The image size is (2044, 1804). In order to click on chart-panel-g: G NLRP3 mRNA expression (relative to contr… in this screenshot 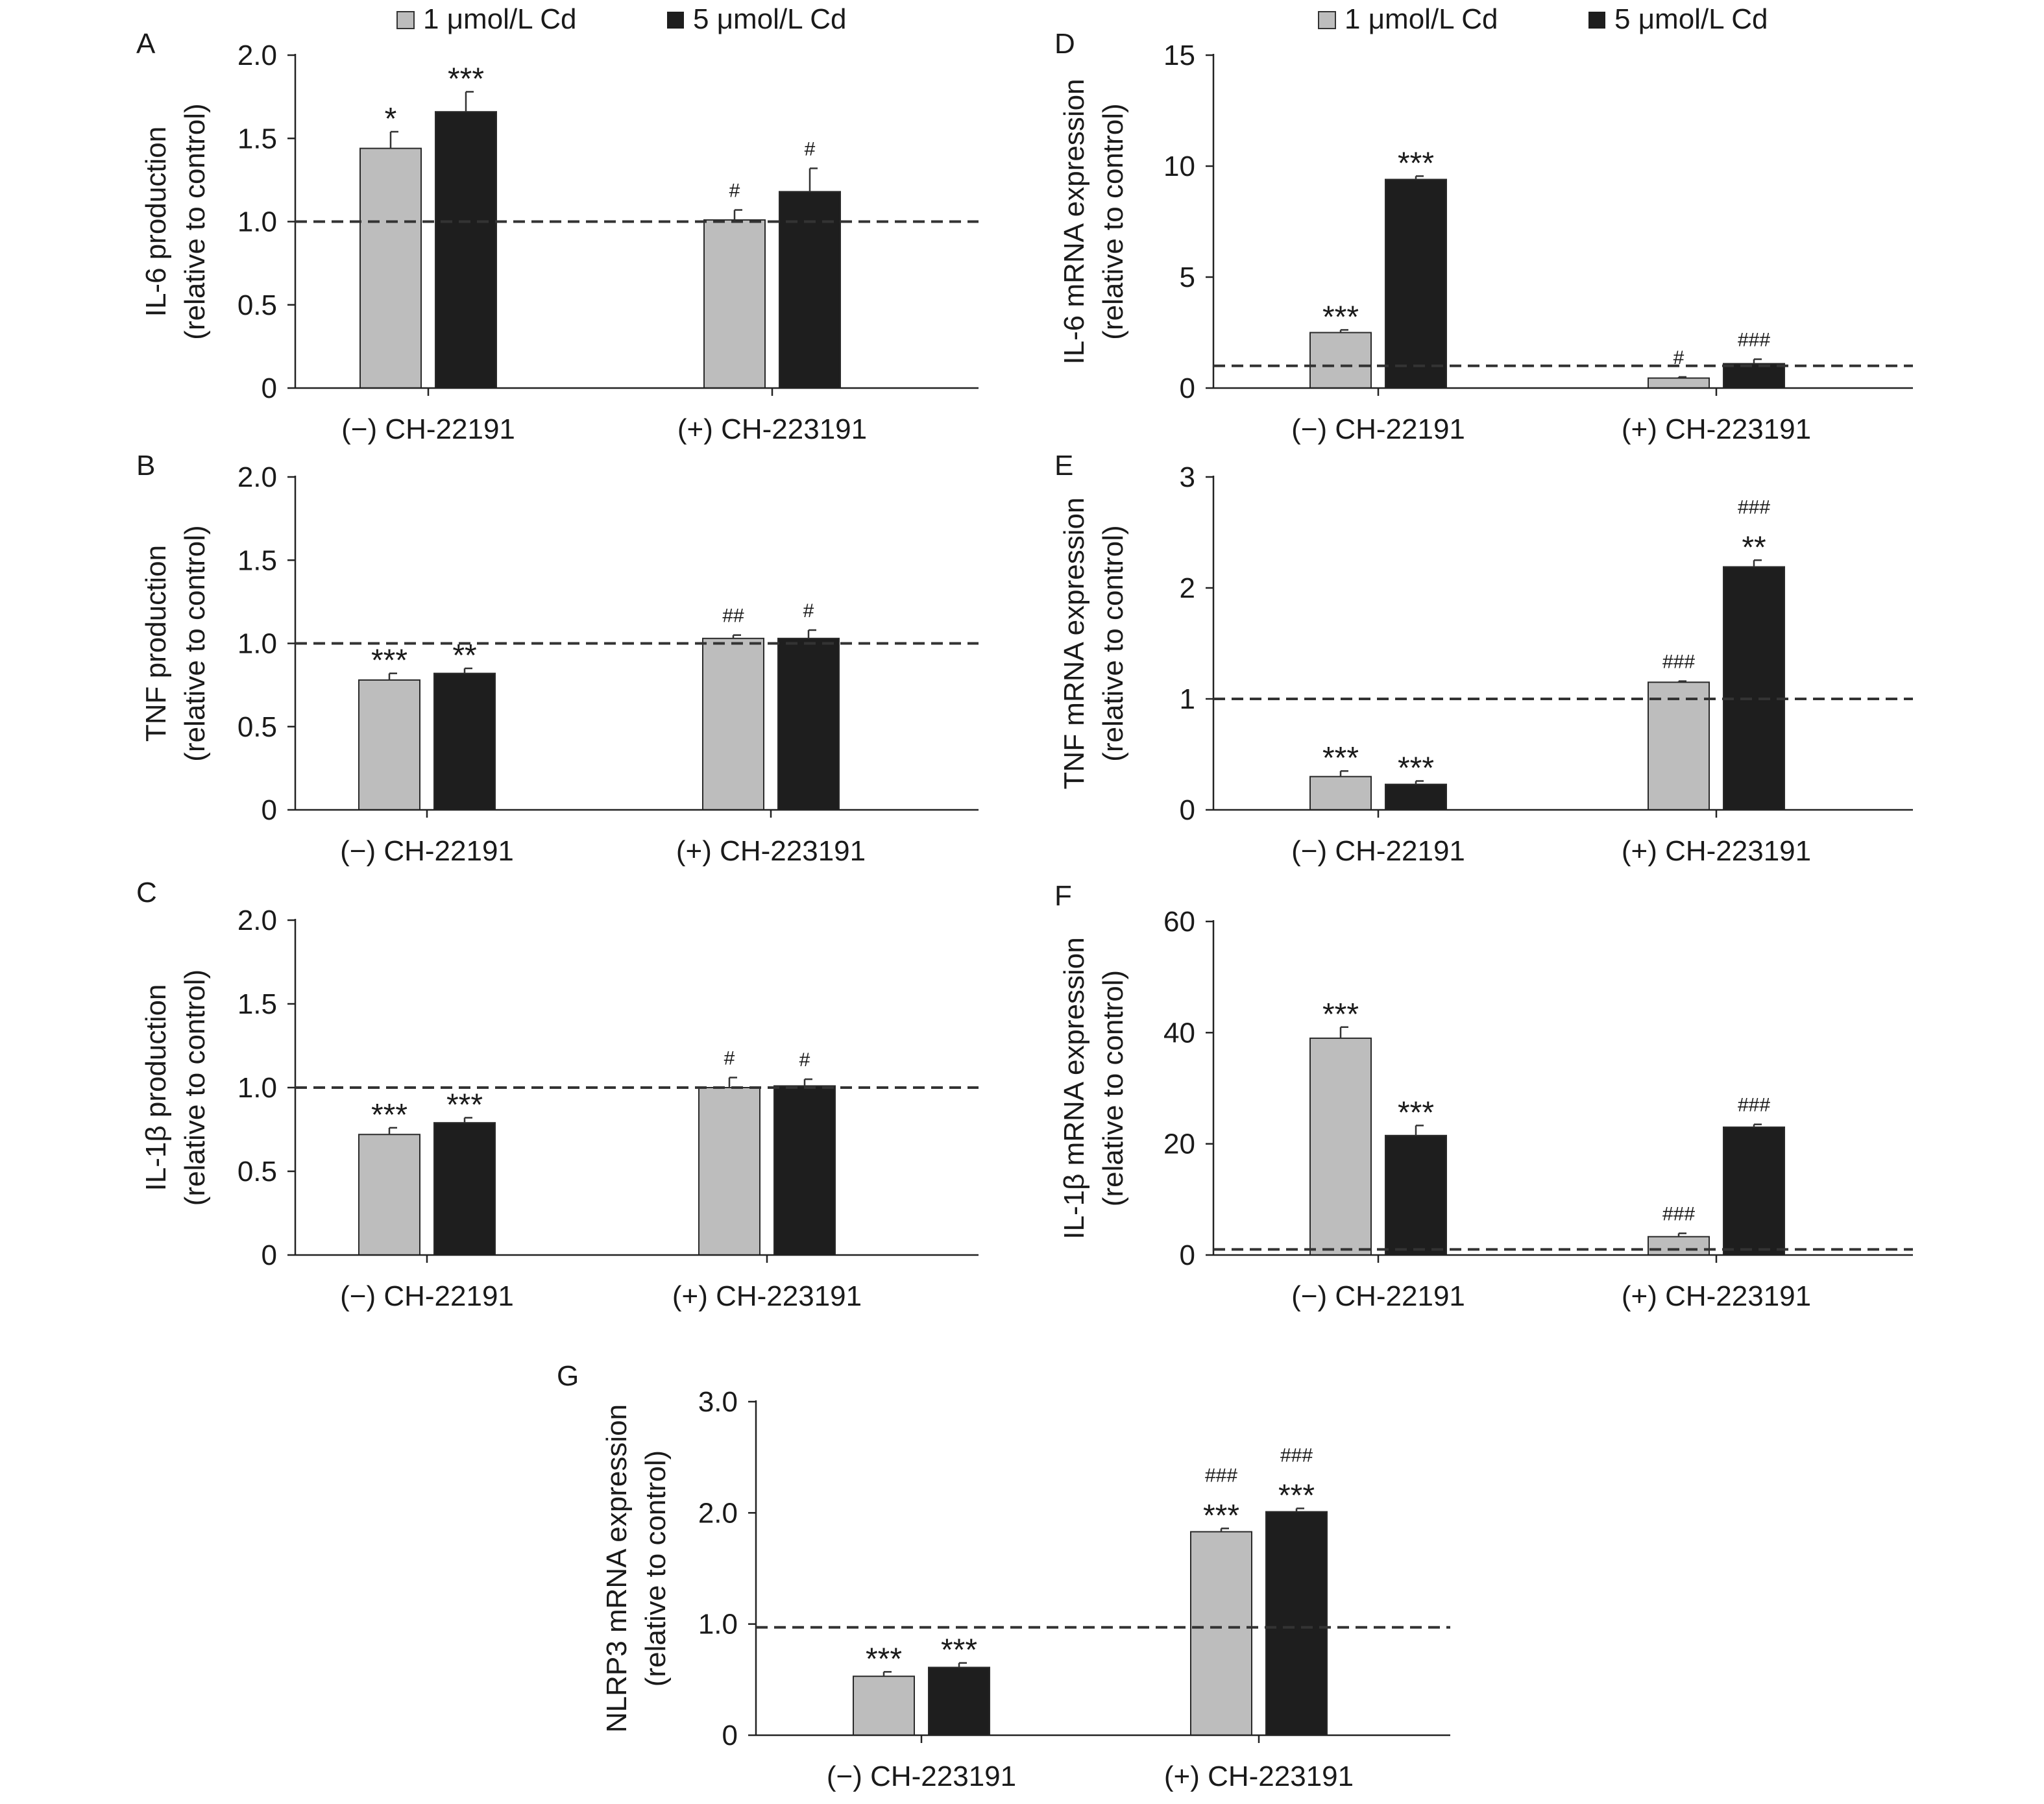, I will do `click(1003, 1576)`.